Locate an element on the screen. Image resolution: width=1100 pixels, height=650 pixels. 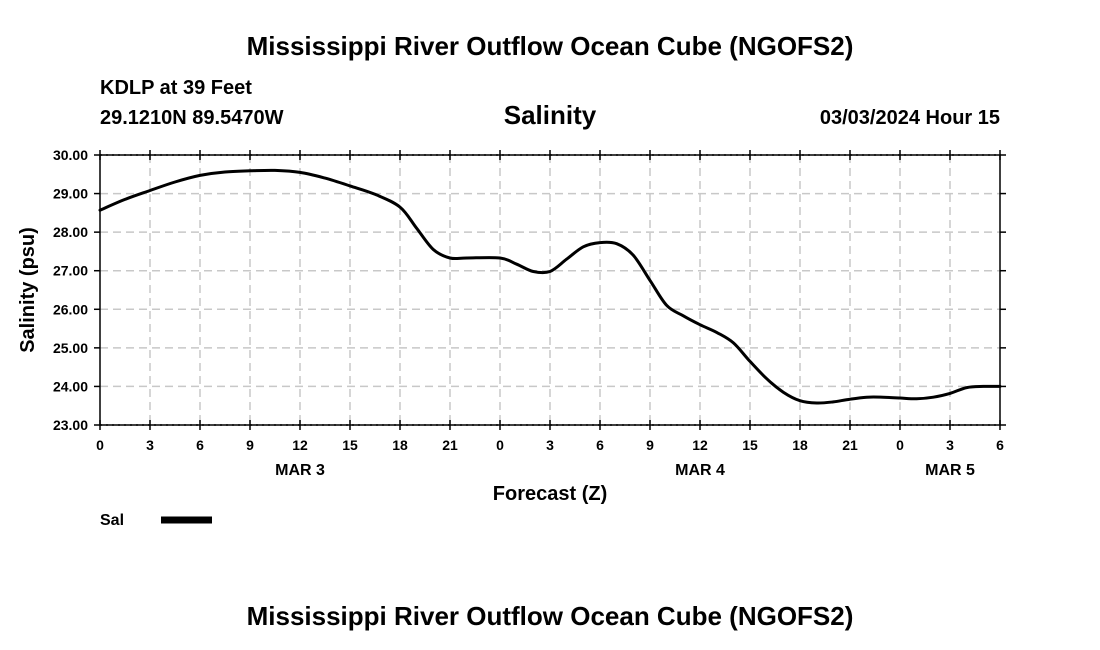
date-label: MAR 5 is located at coordinates (950, 470).